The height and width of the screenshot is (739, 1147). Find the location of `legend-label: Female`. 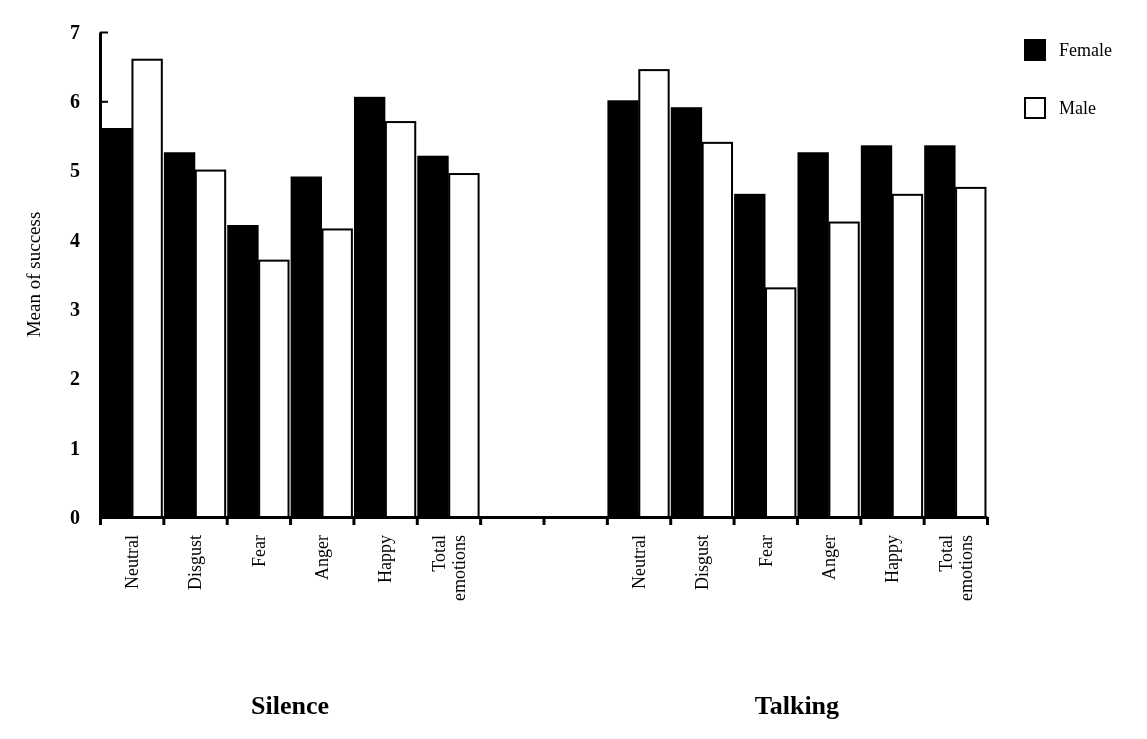

legend-label: Female is located at coordinates (1085, 50).